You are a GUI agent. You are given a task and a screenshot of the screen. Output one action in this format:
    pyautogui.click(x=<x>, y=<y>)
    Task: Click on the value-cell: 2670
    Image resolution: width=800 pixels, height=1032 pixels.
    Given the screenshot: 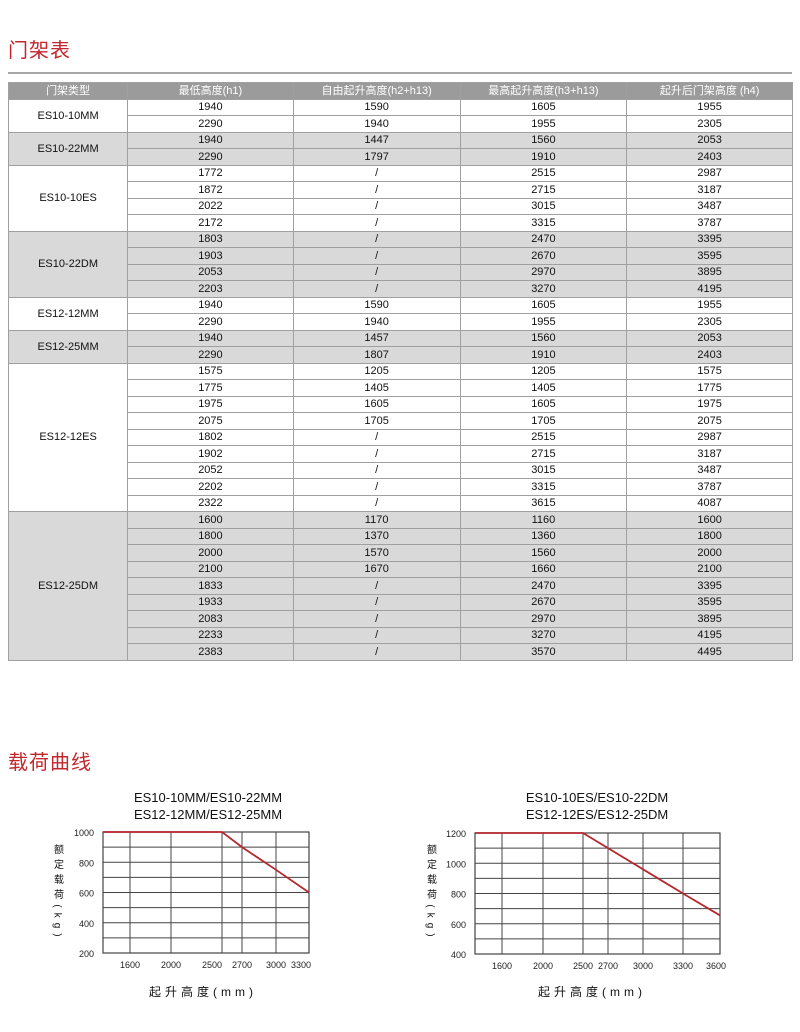 What is the action you would take?
    pyautogui.click(x=543, y=602)
    